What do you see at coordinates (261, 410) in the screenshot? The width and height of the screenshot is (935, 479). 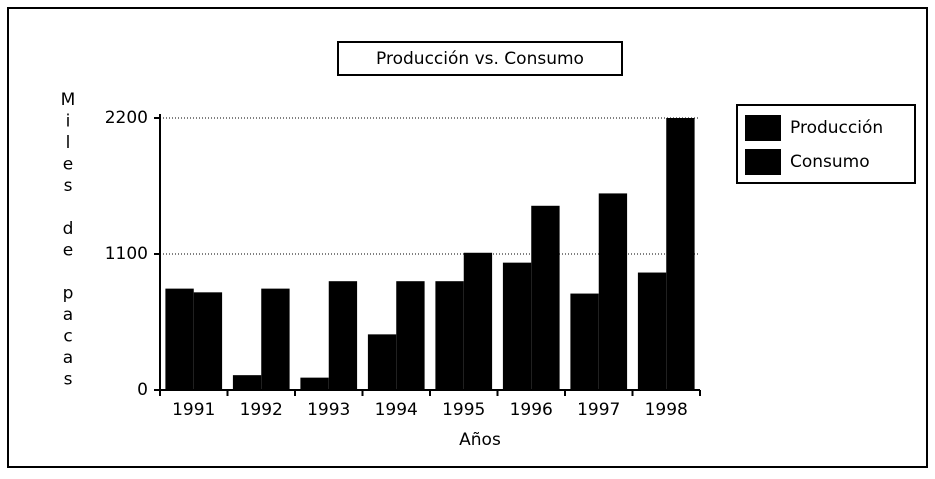 I see `x-tick-label: 1992` at bounding box center [261, 410].